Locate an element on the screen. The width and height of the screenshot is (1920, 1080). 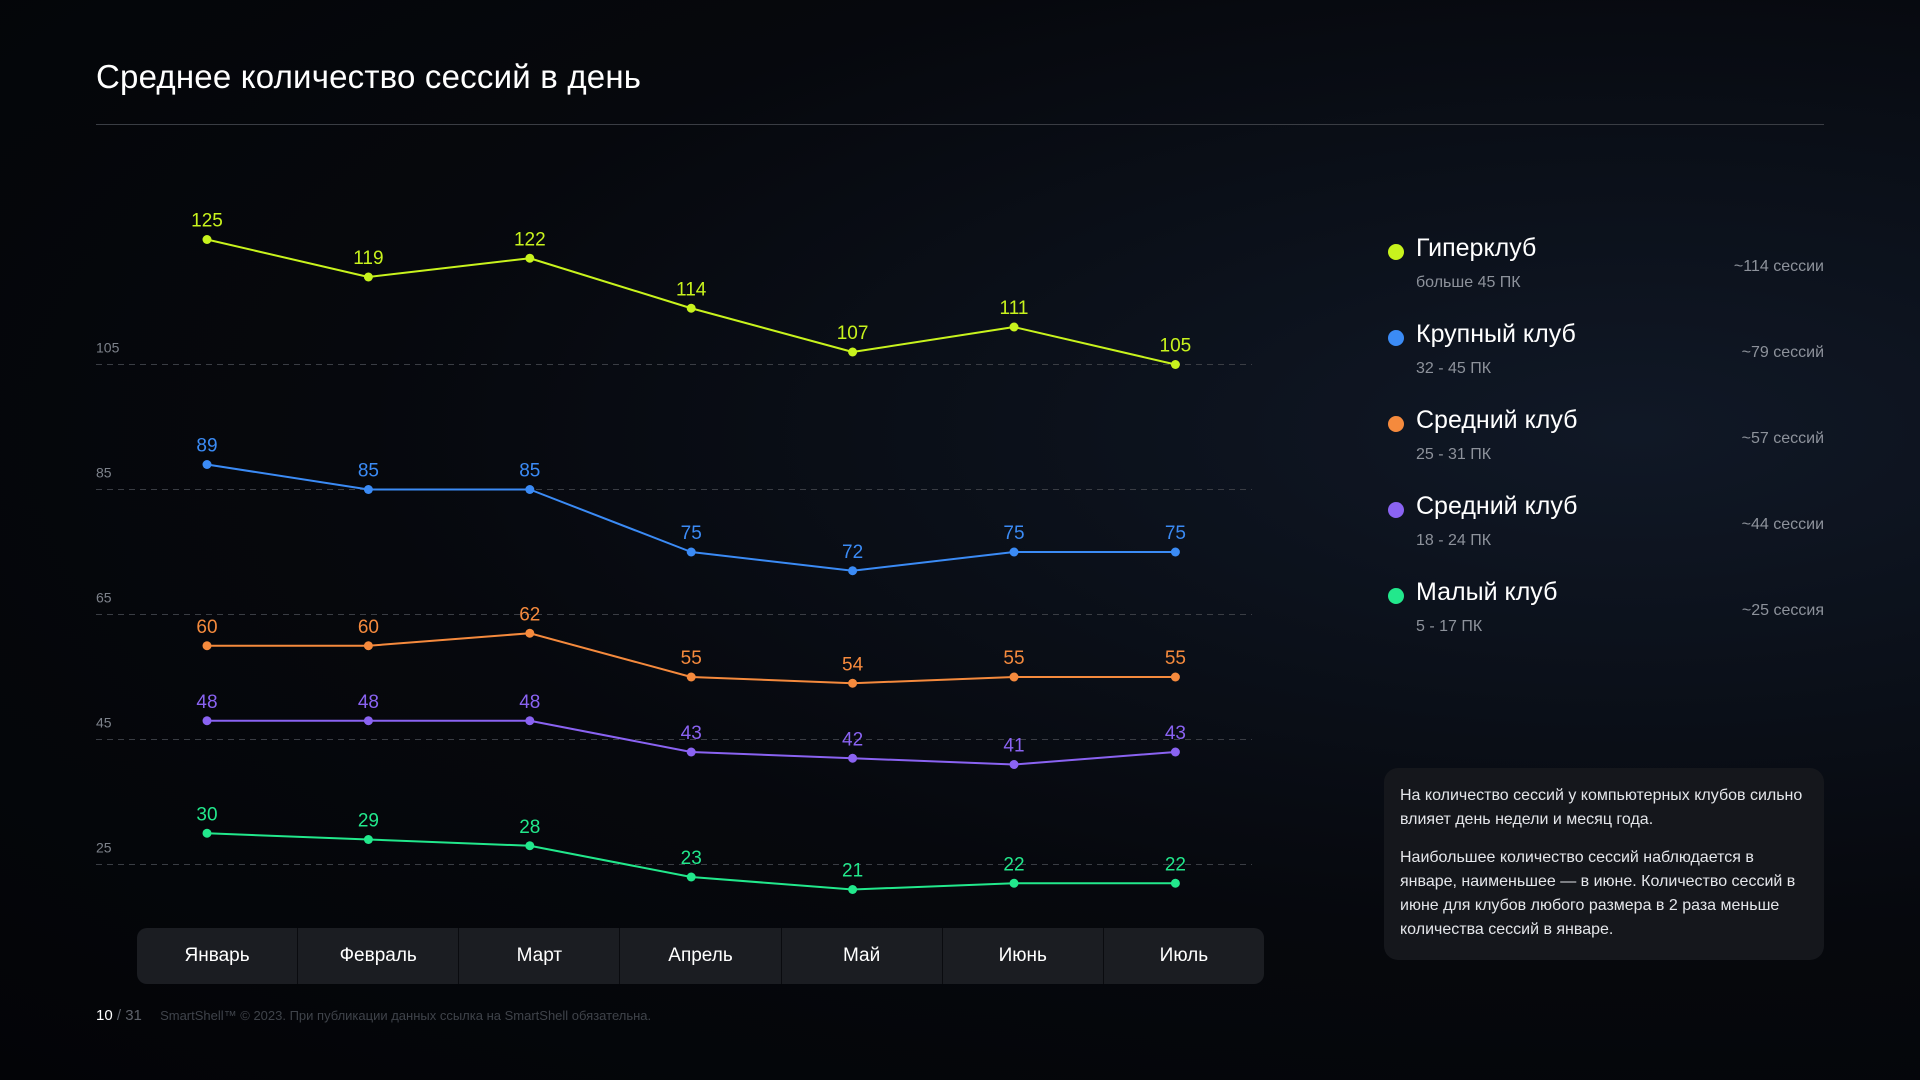
data-label: 125 is located at coordinates (207, 221).